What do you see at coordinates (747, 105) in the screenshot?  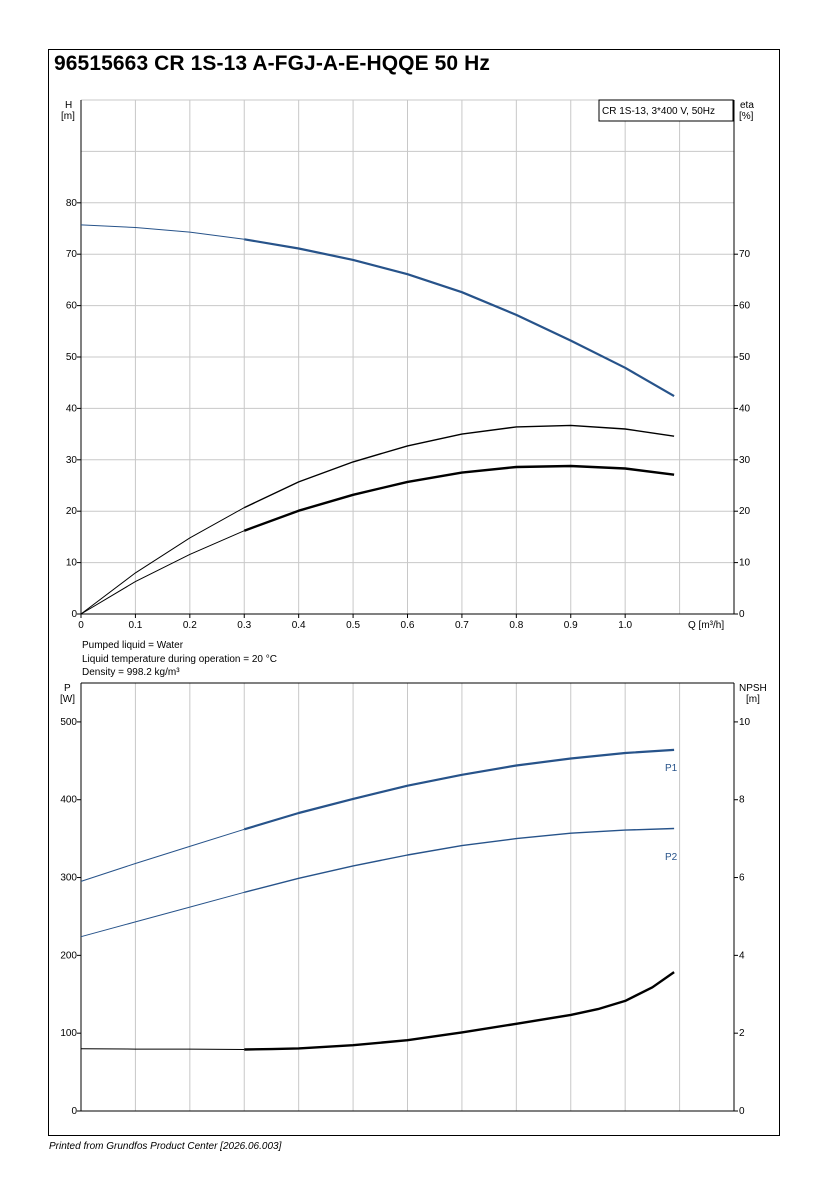 I see `y-right-label-name: eta` at bounding box center [747, 105].